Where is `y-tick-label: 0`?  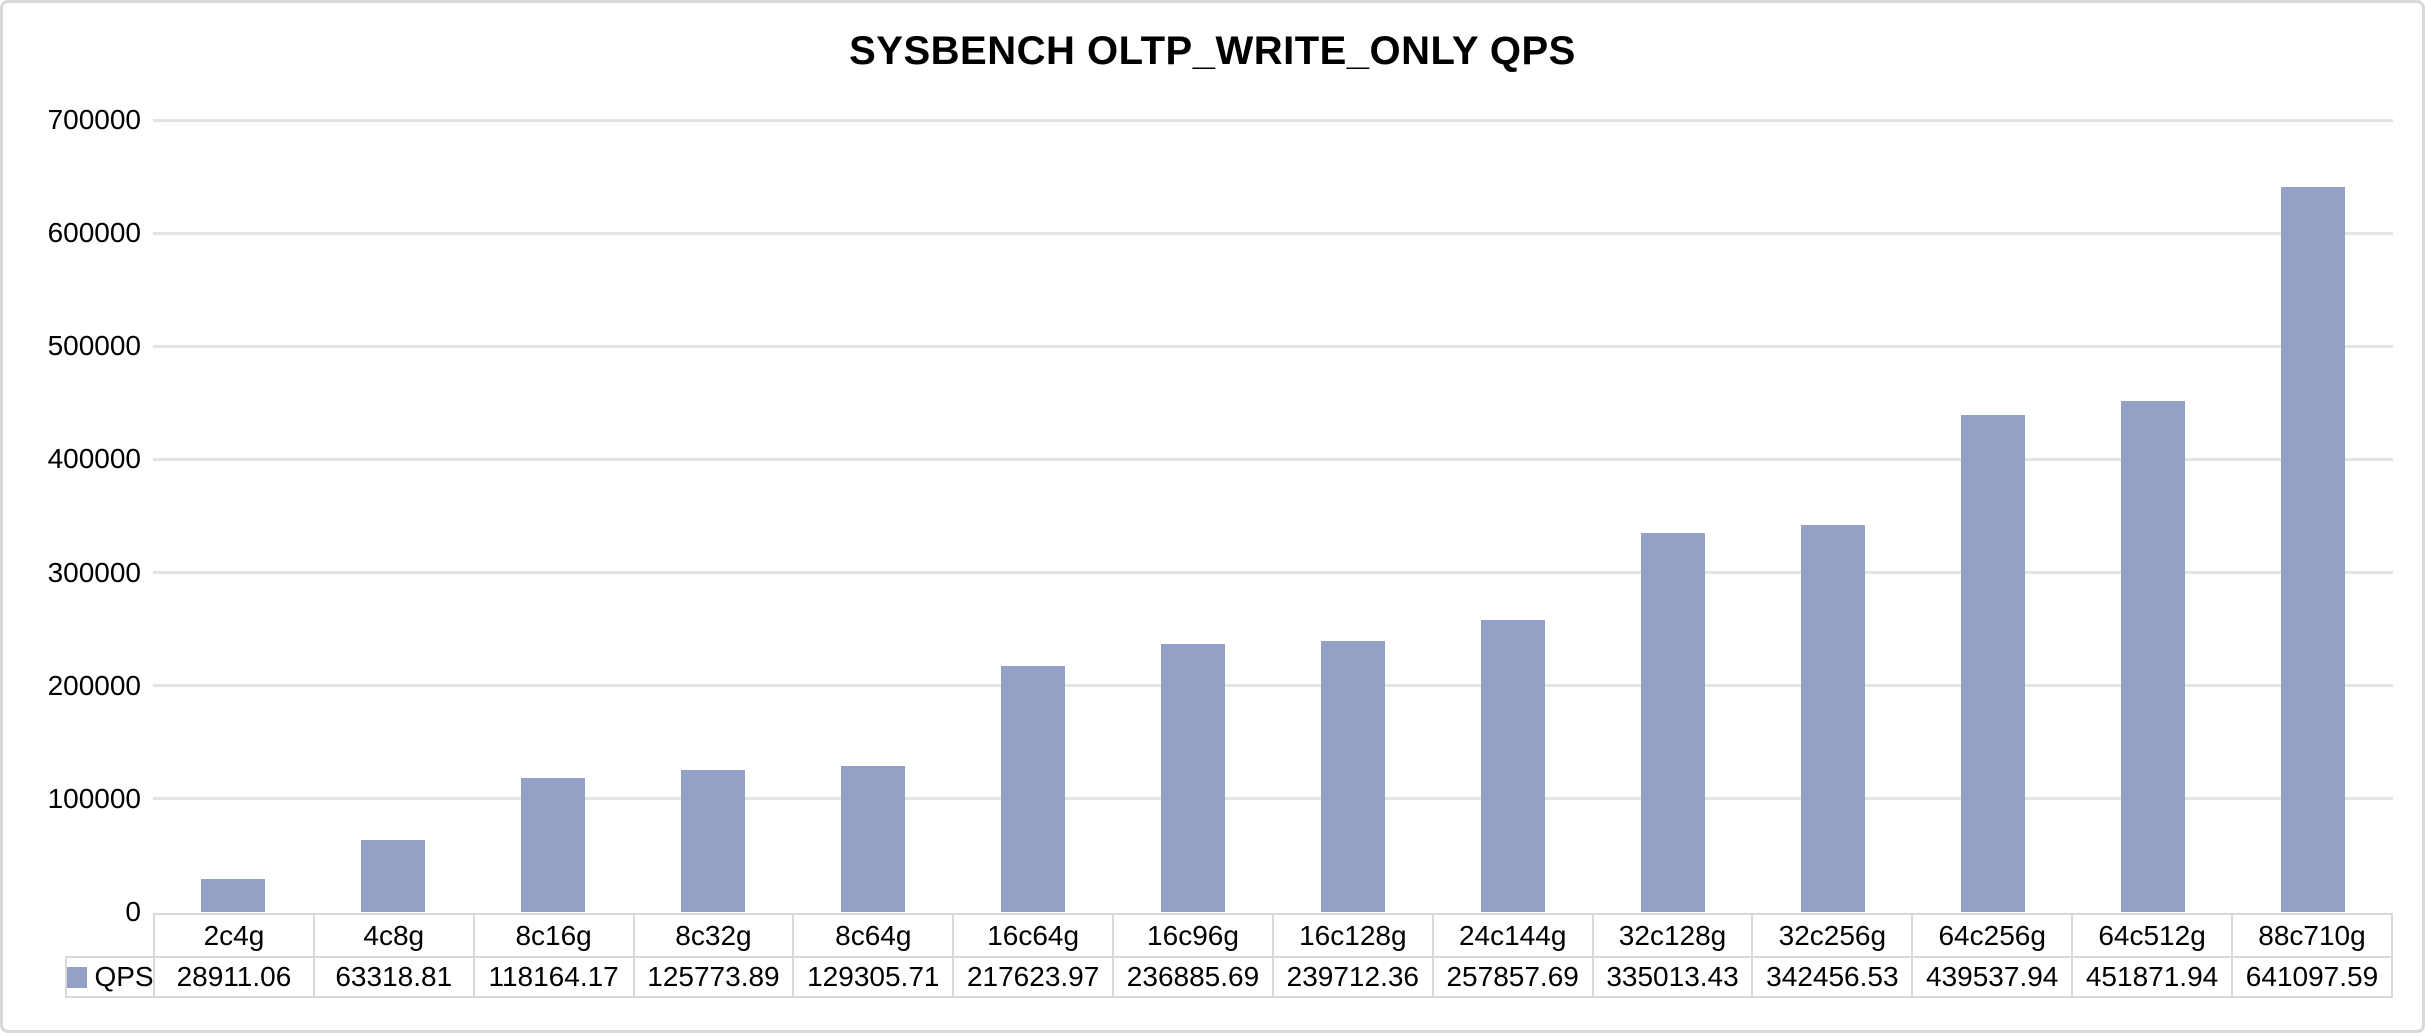
y-tick-label: 0 is located at coordinates (133, 911).